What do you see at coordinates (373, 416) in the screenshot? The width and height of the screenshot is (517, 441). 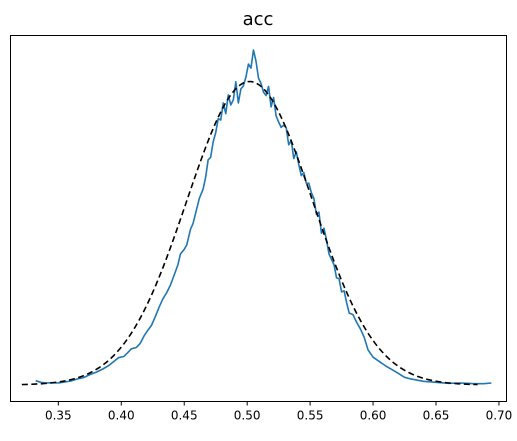 I see `x-tick-label: 0.60` at bounding box center [373, 416].